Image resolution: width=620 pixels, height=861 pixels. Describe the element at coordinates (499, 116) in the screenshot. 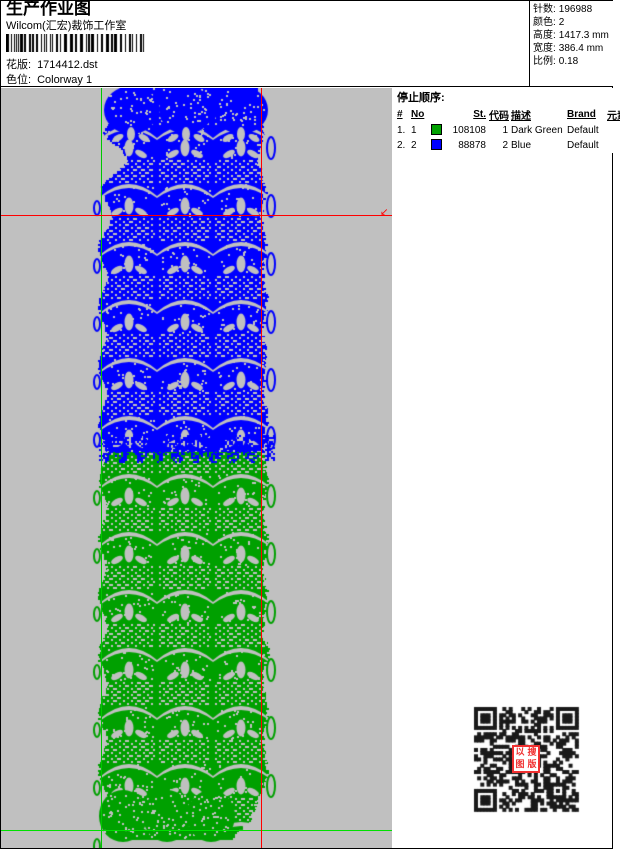

I see `col-header-code: 代码` at that location.